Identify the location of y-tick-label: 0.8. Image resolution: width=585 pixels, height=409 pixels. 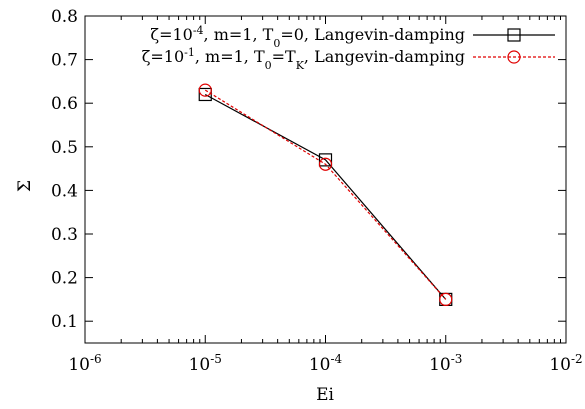
(64, 17).